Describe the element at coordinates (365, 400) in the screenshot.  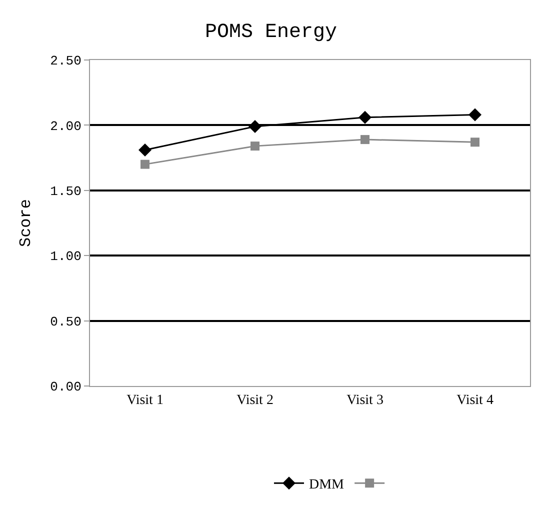
I see `x-tick-label: Visit 3` at that location.